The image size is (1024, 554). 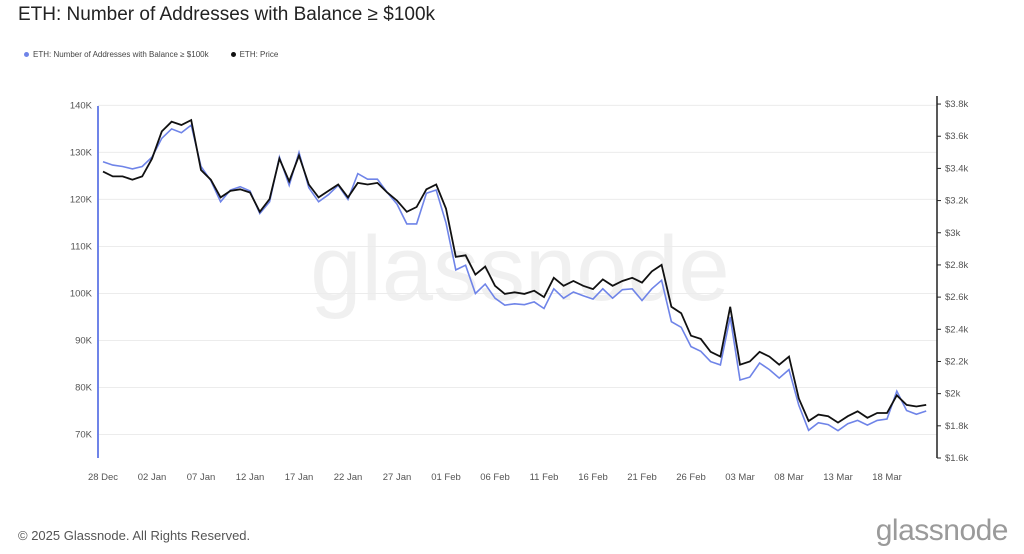 I want to click on legend-label-price: ETH: Price, so click(x=259, y=54).